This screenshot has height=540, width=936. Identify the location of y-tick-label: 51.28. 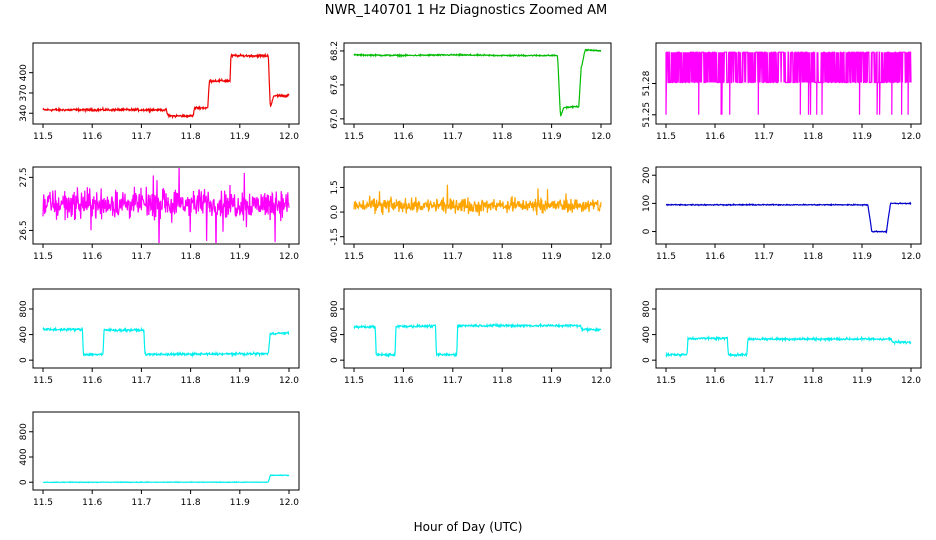
(647, 83).